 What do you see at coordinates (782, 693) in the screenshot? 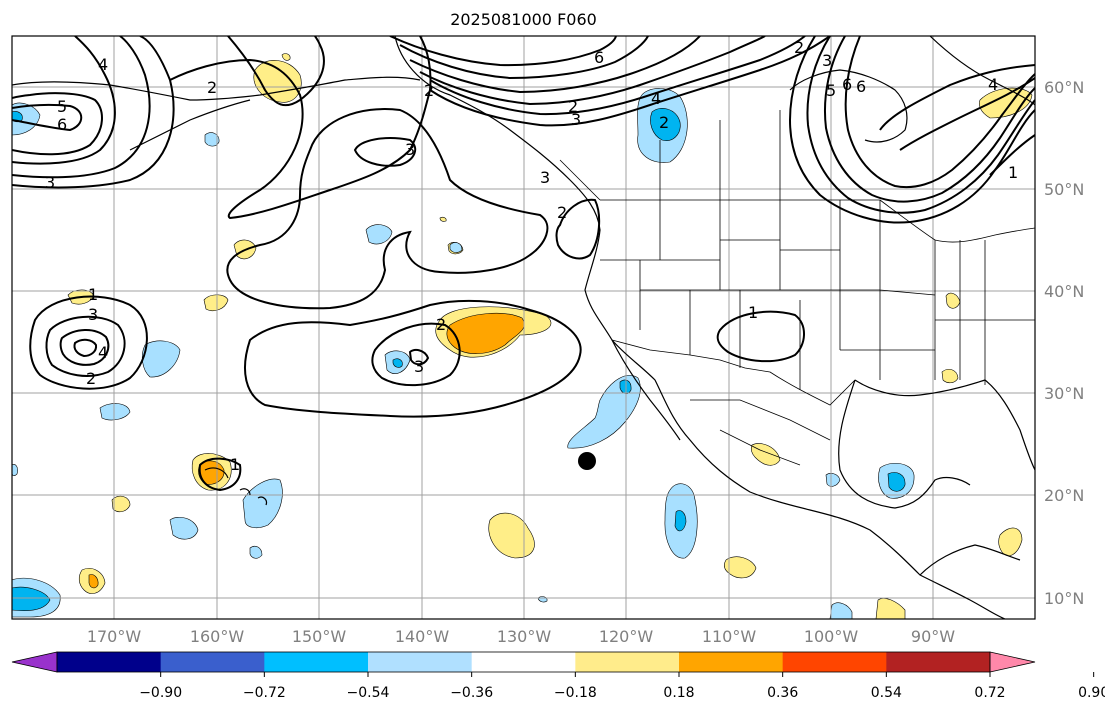
I see `colorbar-tick-label: 0.36` at bounding box center [782, 693].